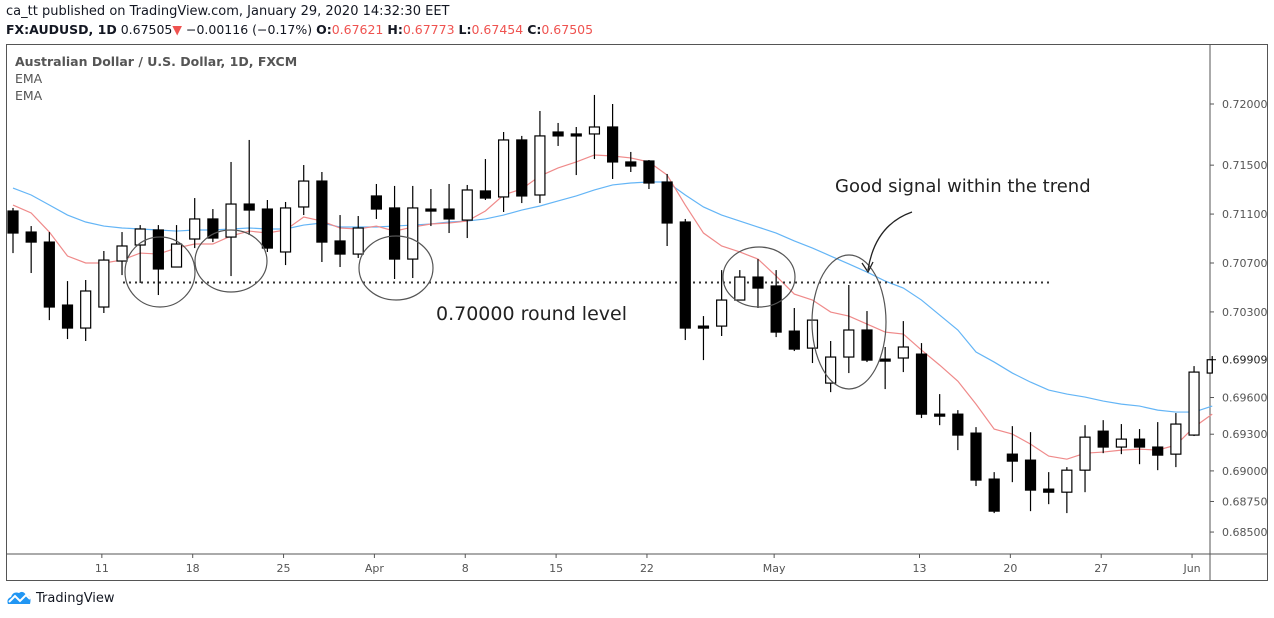 Image resolution: width=1274 pixels, height=618 pixels. What do you see at coordinates (1245, 312) in the screenshot?
I see `price-tick-label: 0.70300` at bounding box center [1245, 312].